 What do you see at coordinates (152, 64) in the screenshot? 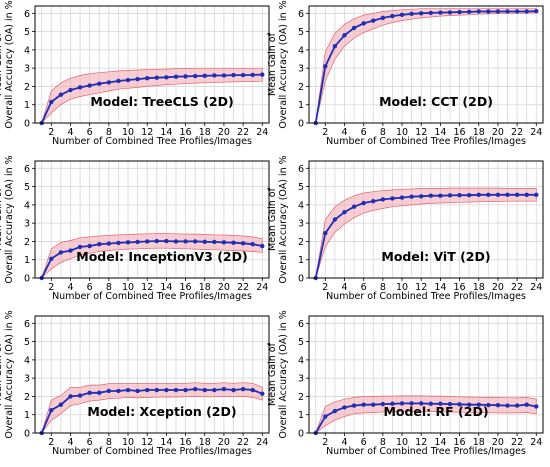
I see `plot-frame` at bounding box center [152, 64].